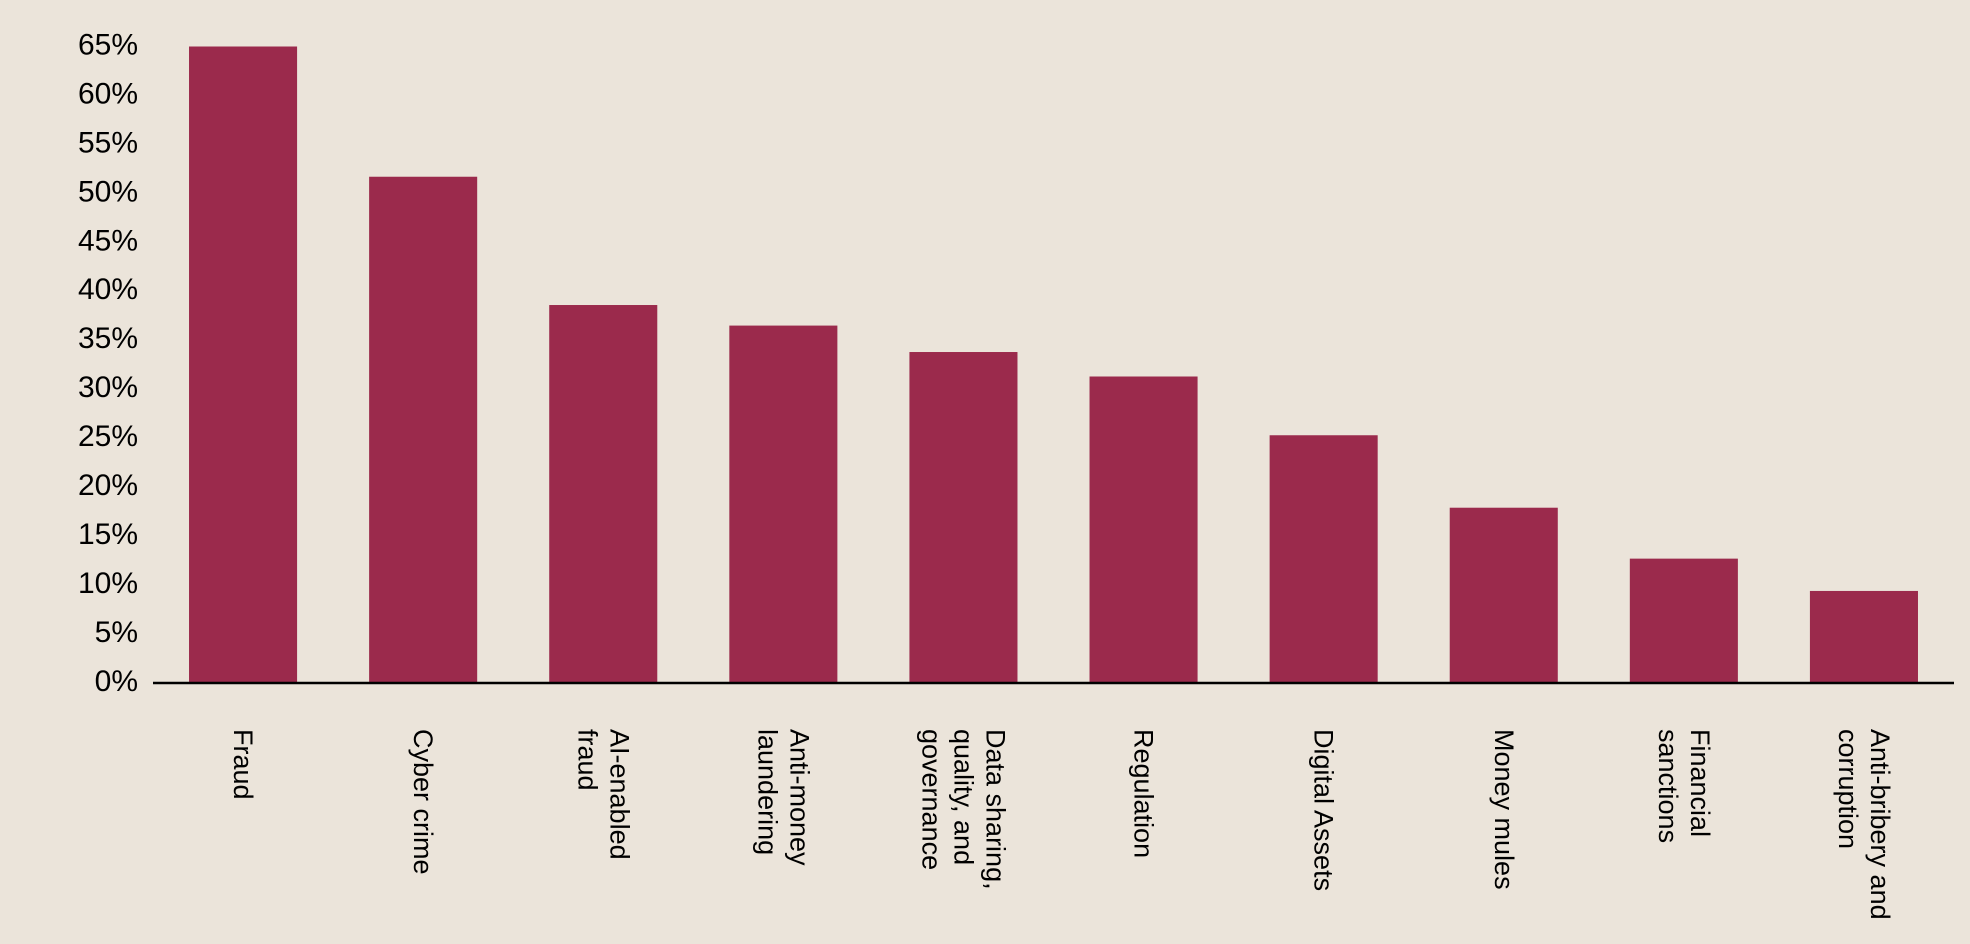 Image resolution: width=1970 pixels, height=944 pixels. I want to click on y-tick-label: 65%, so click(108, 44).